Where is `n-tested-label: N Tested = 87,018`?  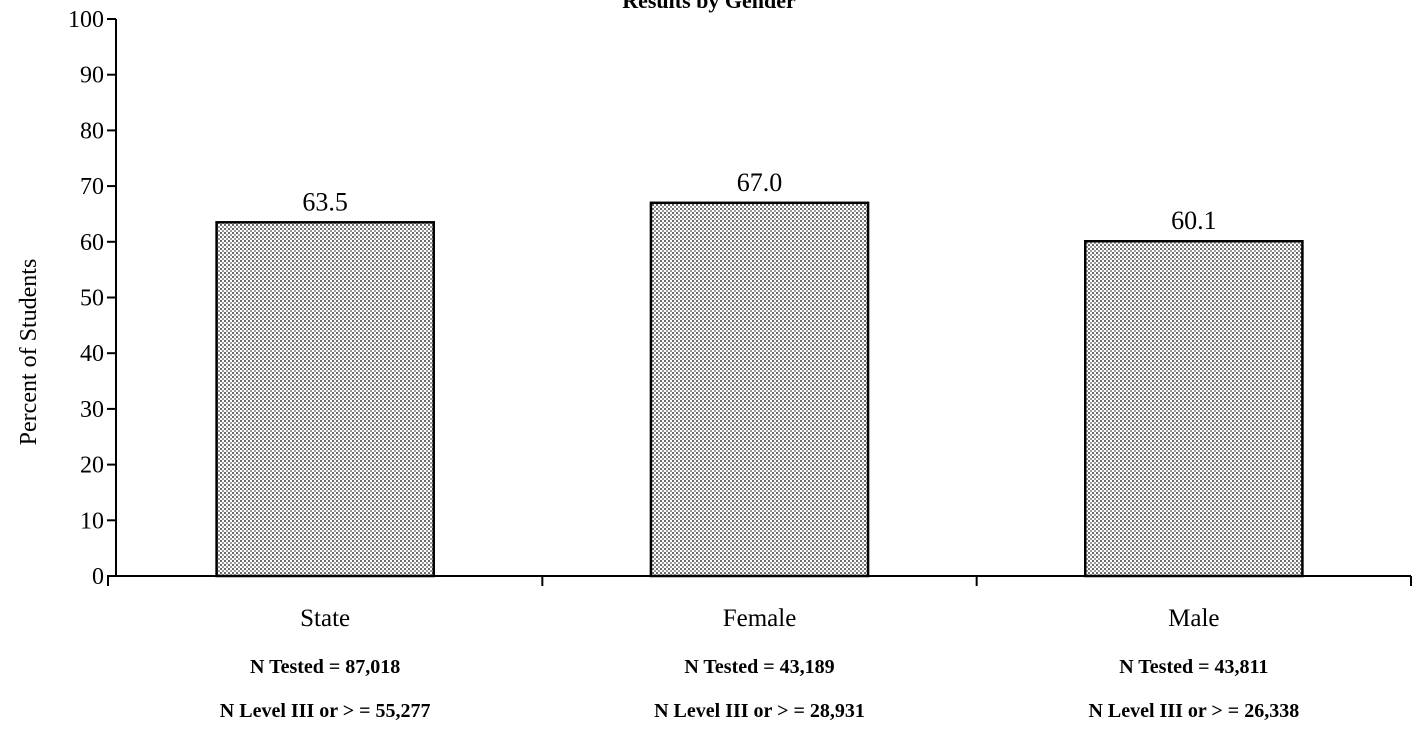 n-tested-label: N Tested = 87,018 is located at coordinates (325, 667).